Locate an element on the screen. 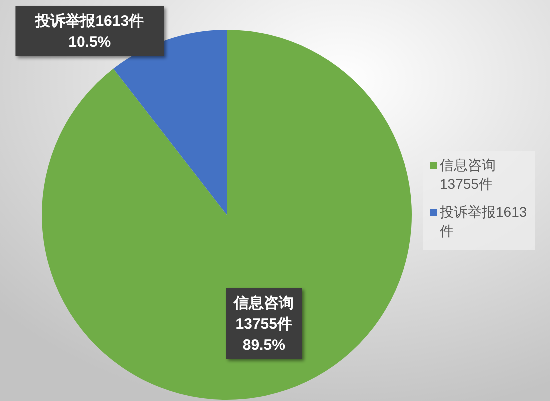 Image resolution: width=550 pixels, height=401 pixels. data-label: 89.5% is located at coordinates (264, 345).